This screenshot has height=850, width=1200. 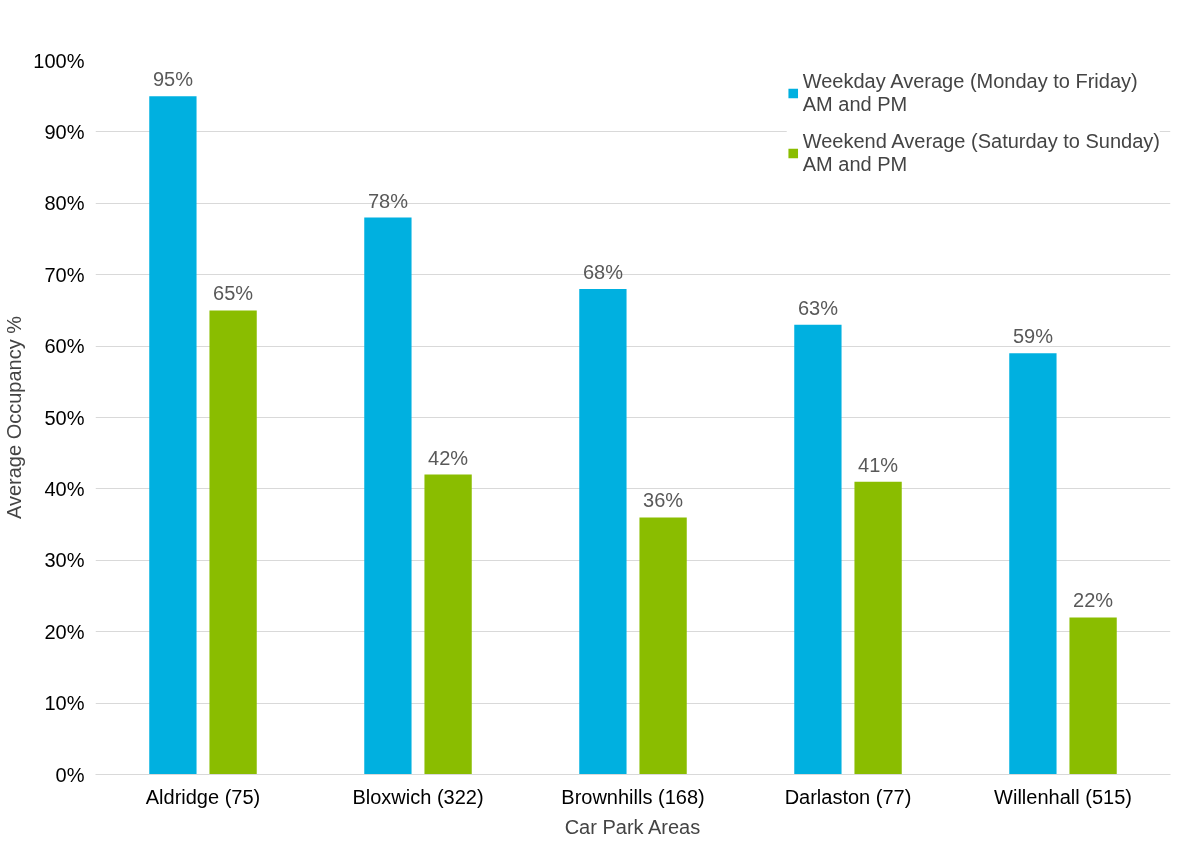 What do you see at coordinates (1063, 796) in the screenshot?
I see `x-tick-label: Willenhall (515)` at bounding box center [1063, 796].